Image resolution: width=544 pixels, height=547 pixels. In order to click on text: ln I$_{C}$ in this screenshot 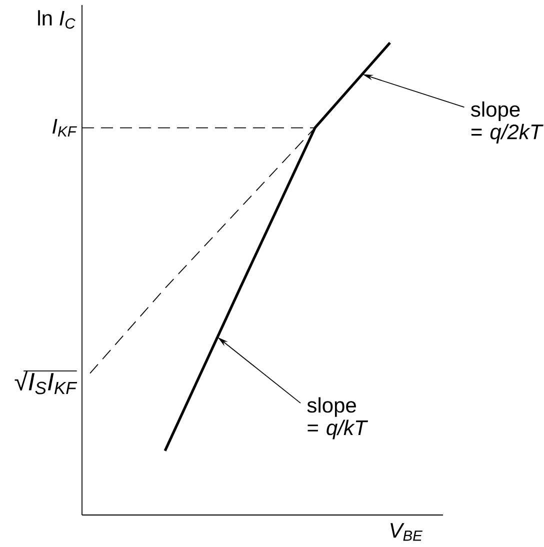, I will do `click(57, 19)`.